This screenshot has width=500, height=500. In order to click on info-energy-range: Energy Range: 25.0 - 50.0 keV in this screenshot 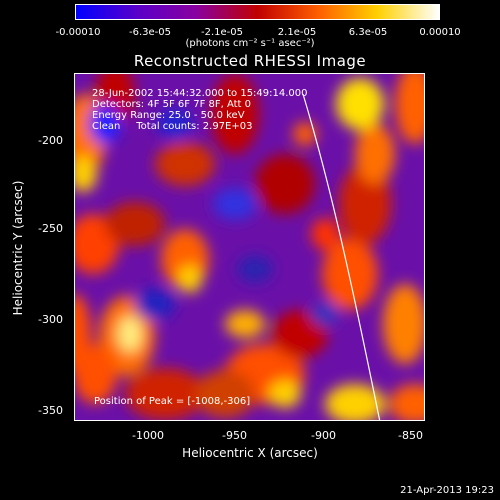, I will do `click(168, 115)`.